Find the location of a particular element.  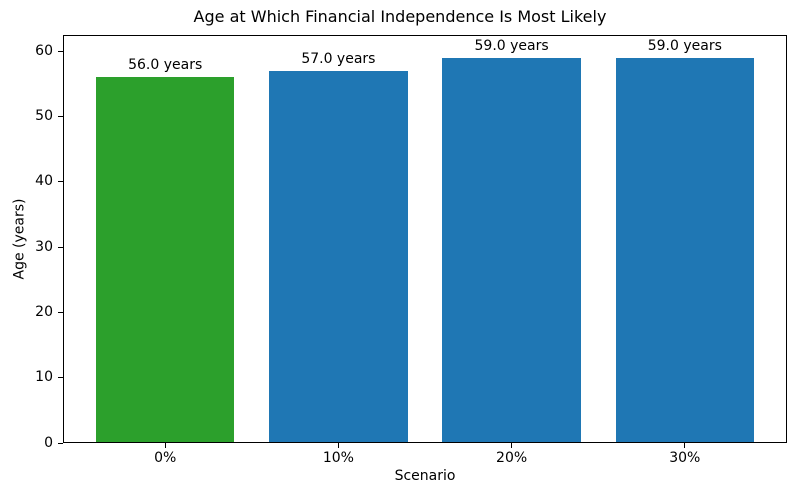

bar-10% is located at coordinates (338, 256).